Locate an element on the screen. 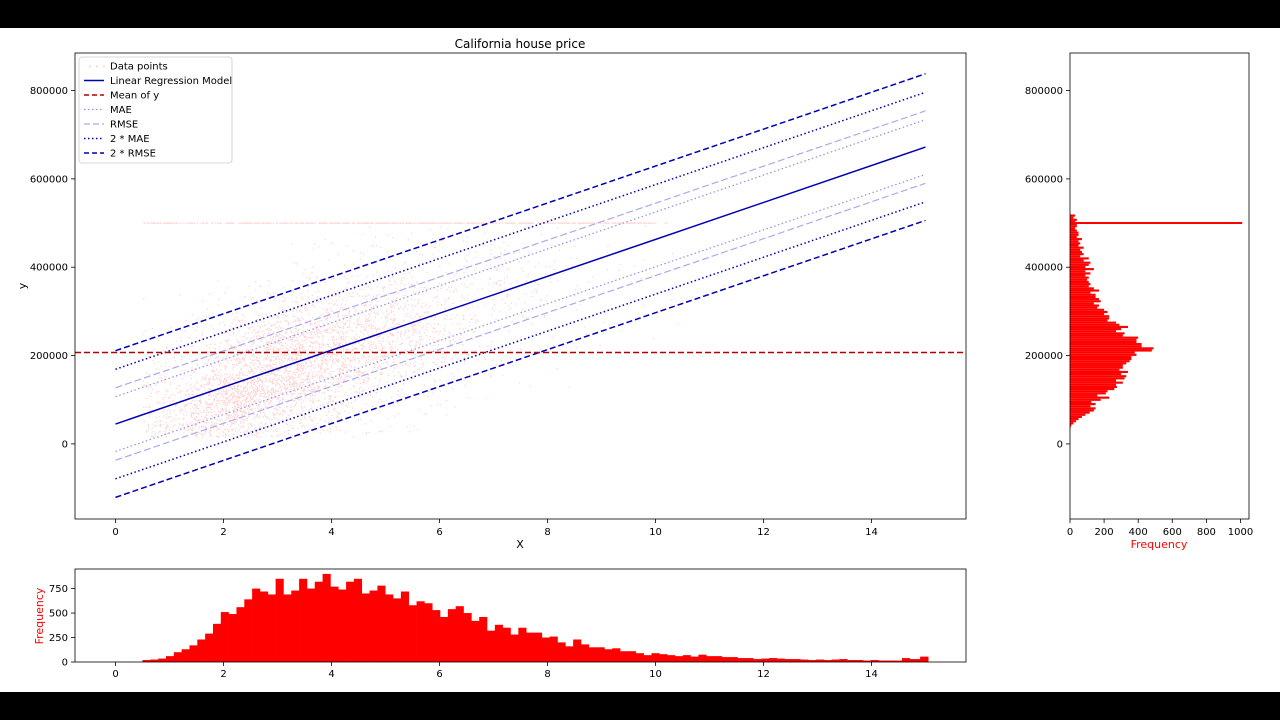  x-tick-label: 0 is located at coordinates (1070, 532).